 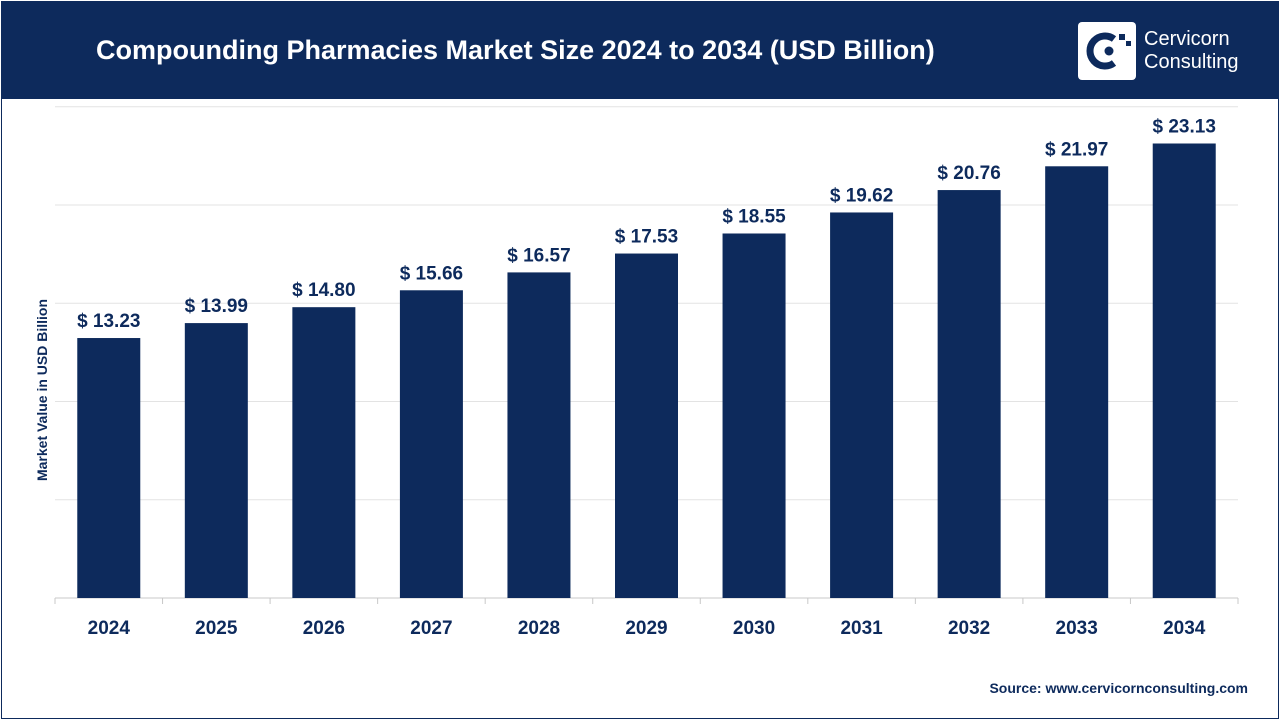 What do you see at coordinates (862, 405) in the screenshot?
I see `bar-2031` at bounding box center [862, 405].